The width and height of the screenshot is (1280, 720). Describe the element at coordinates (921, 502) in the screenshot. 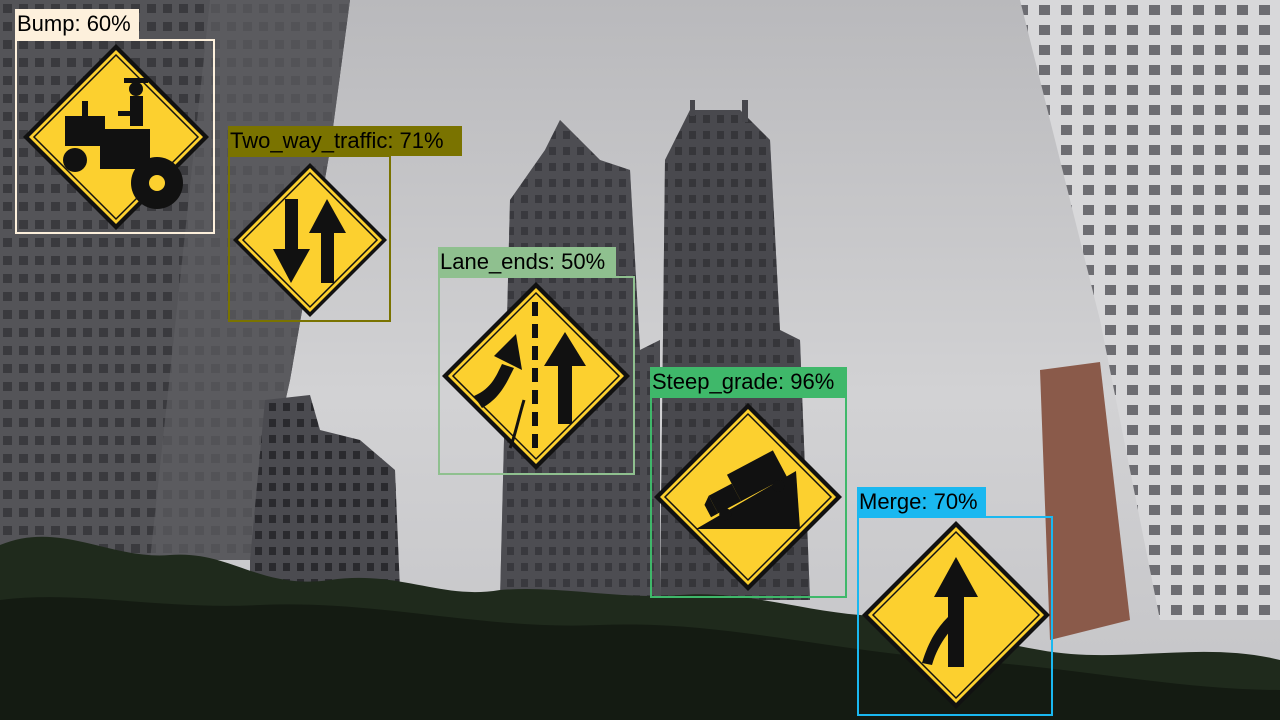

I see `detection-label-merge: Merge: 70%` at that location.